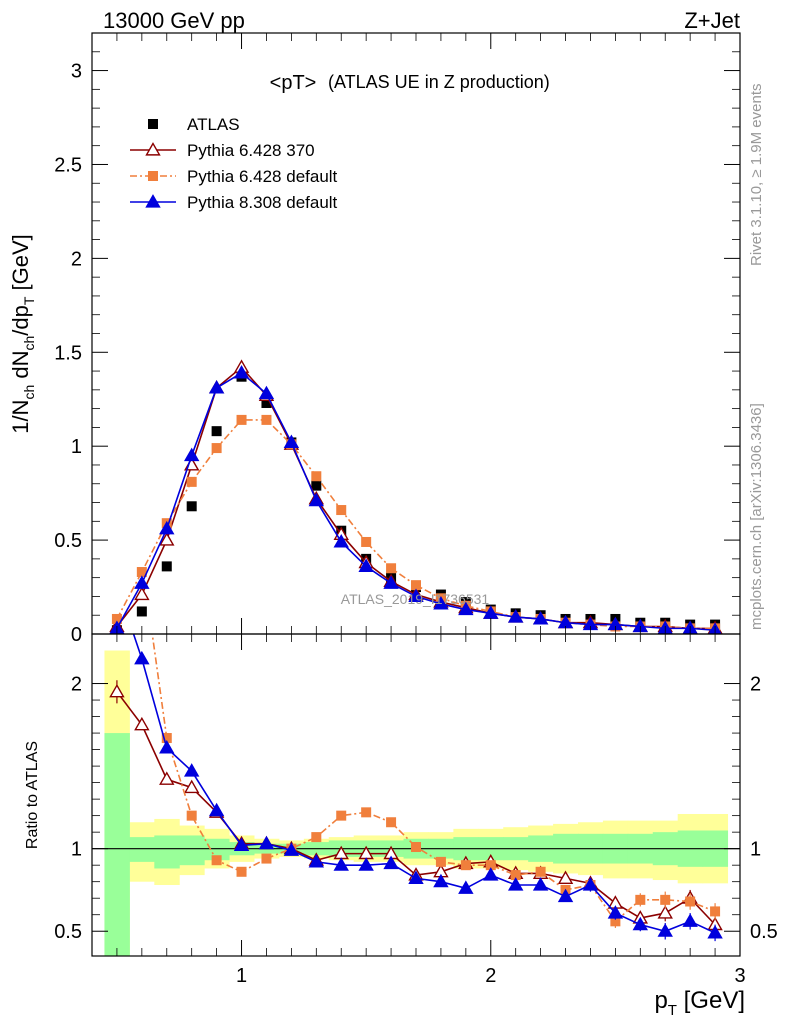 The width and height of the screenshot is (786, 1024). Describe the element at coordinates (76, 259) in the screenshot. I see `ytick-label: 2` at that location.